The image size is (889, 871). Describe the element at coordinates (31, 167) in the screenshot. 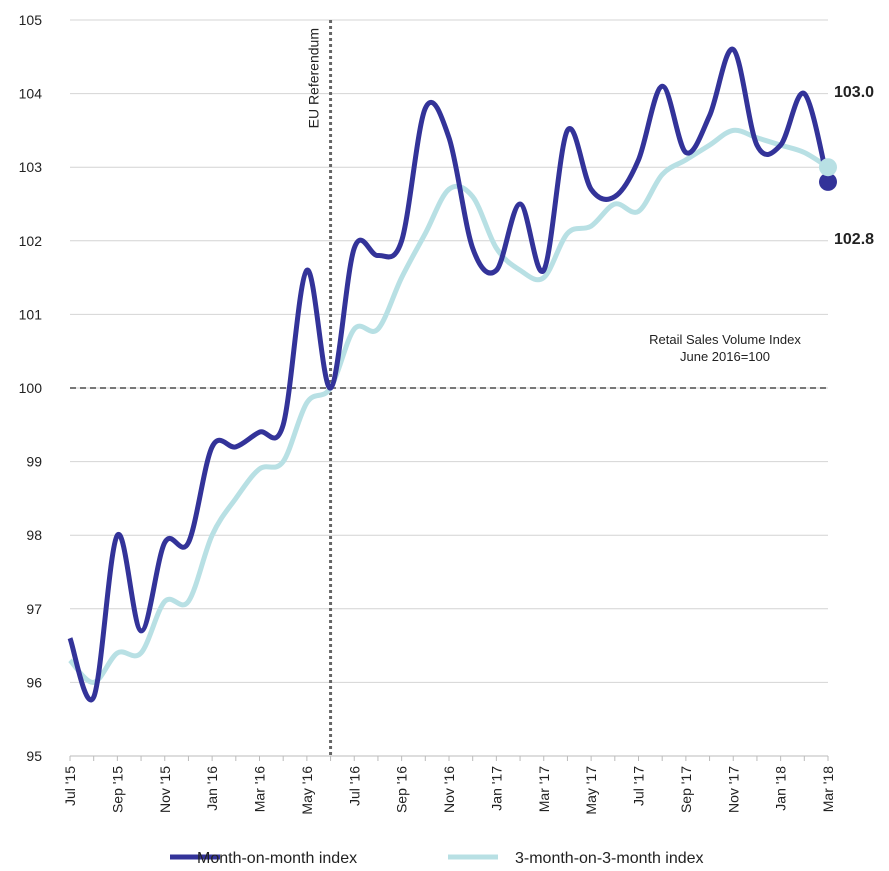

I see `y-tick-label: 103` at that location.